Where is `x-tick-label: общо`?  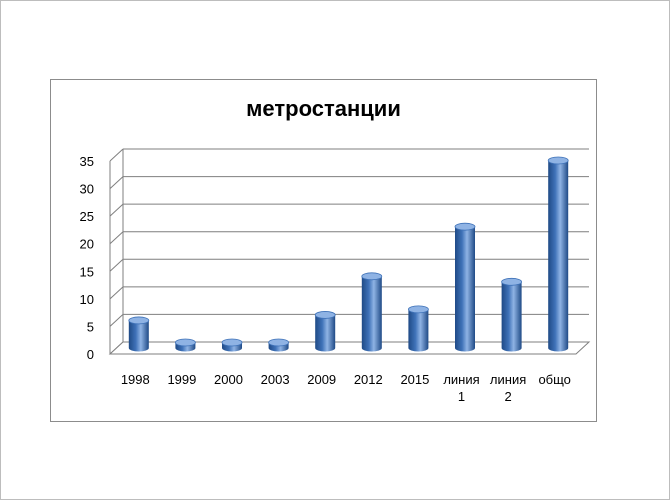 x-tick-label: общо is located at coordinates (554, 379).